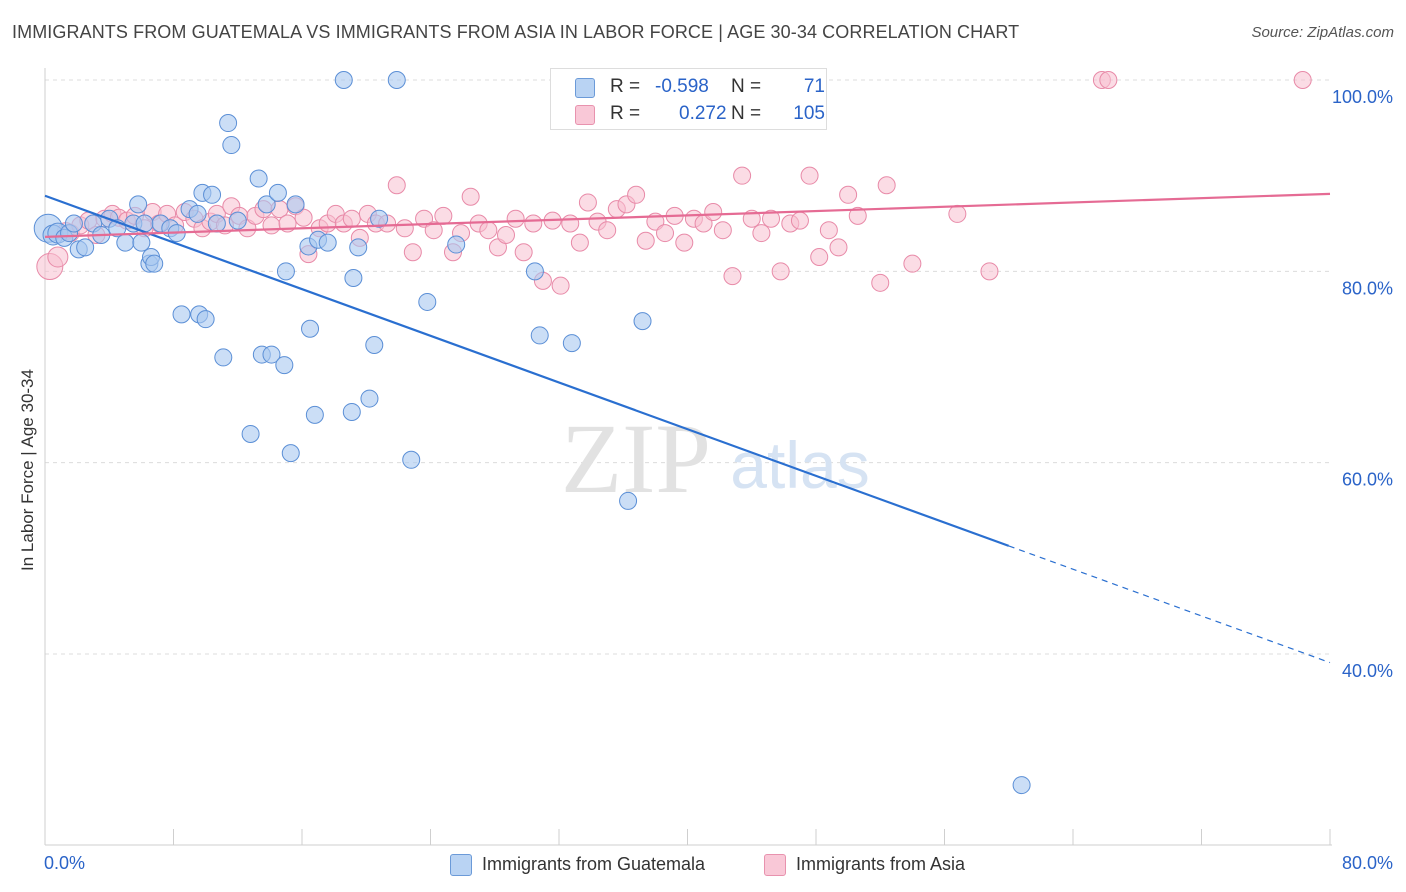  I want to click on bottom-legend-swatch-asia, so click(775, 865).